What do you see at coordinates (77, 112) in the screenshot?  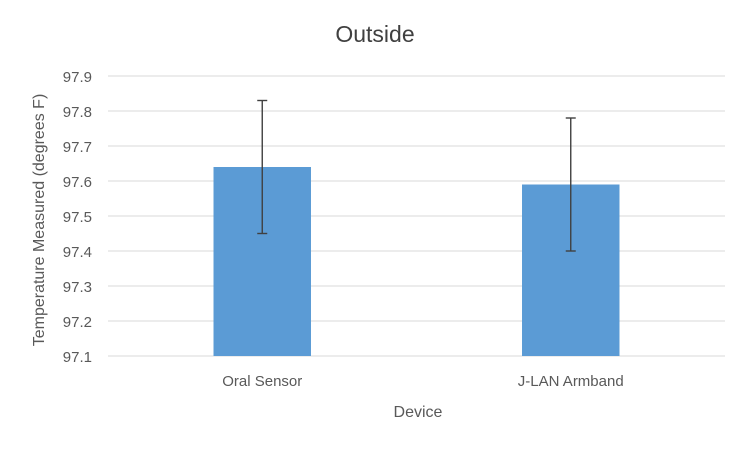 I see `y-tick-label: 97.8` at bounding box center [77, 112].